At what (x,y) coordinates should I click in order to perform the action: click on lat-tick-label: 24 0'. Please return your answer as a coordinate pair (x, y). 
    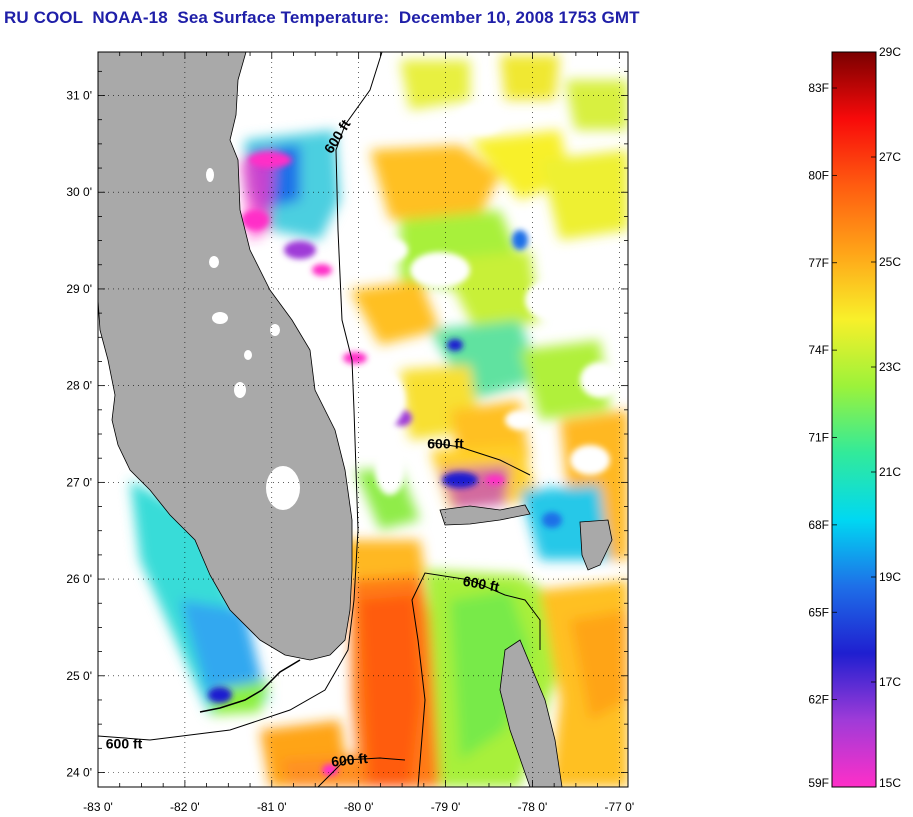
    Looking at the image, I should click on (79, 772).